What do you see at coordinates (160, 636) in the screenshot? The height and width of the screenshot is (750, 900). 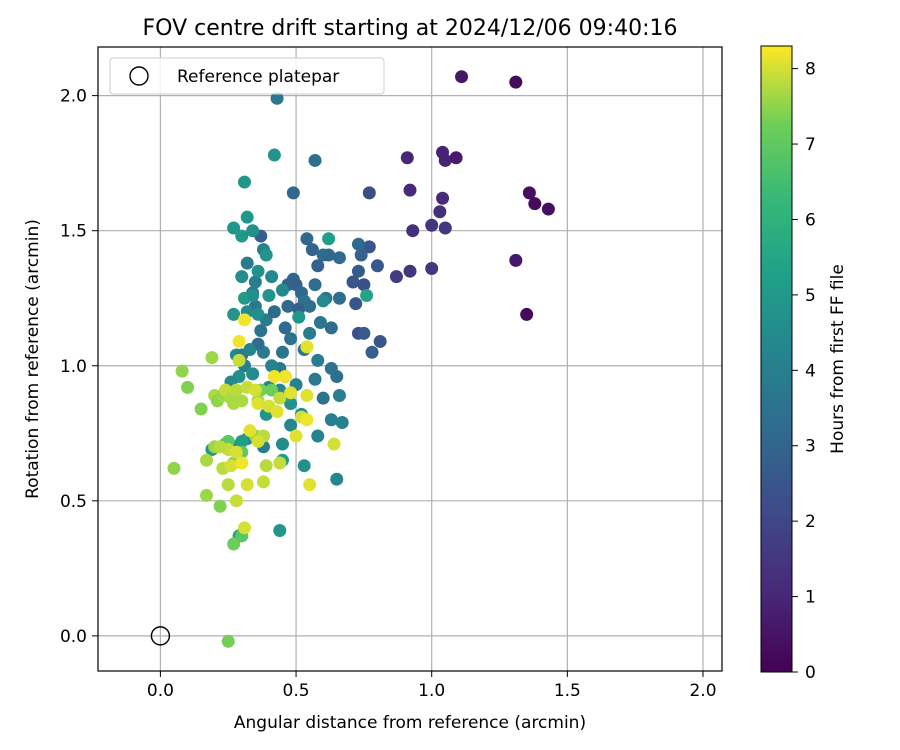 I see `reference-platepar-marker` at bounding box center [160, 636].